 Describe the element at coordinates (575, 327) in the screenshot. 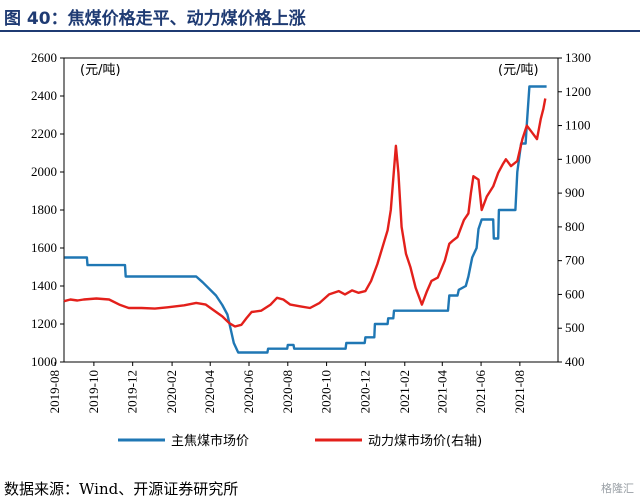

I see `right-tick-label: 500` at that location.